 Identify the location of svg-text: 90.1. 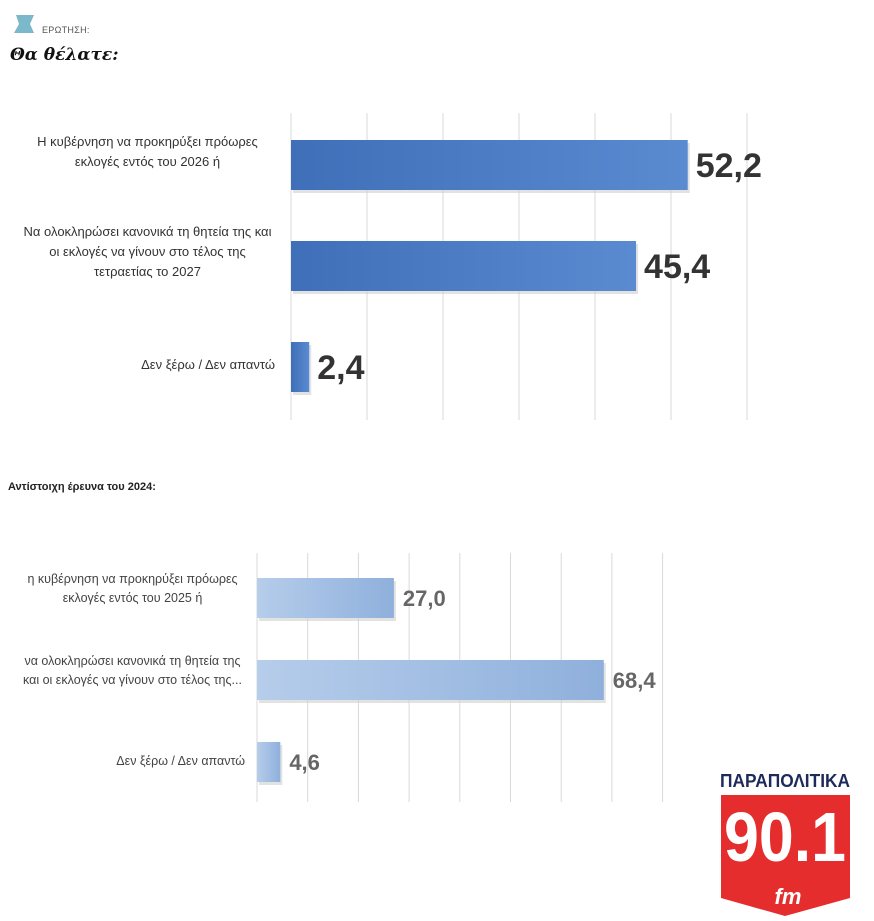
(785, 837).